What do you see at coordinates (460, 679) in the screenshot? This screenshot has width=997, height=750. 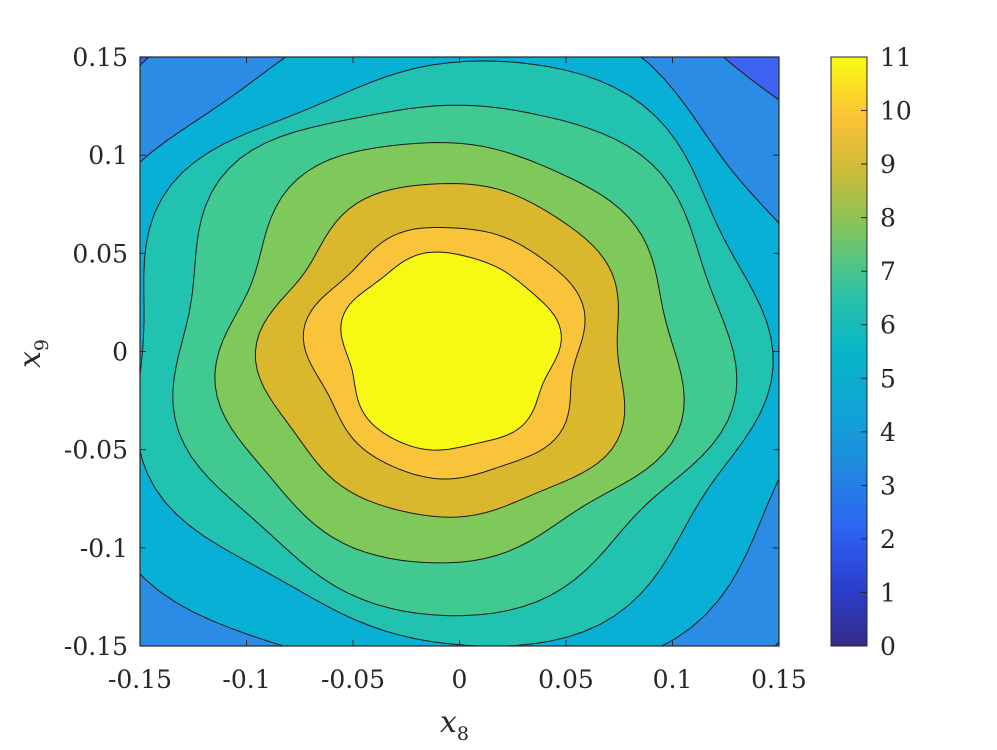 I see `x-tick-label: 0` at bounding box center [460, 679].